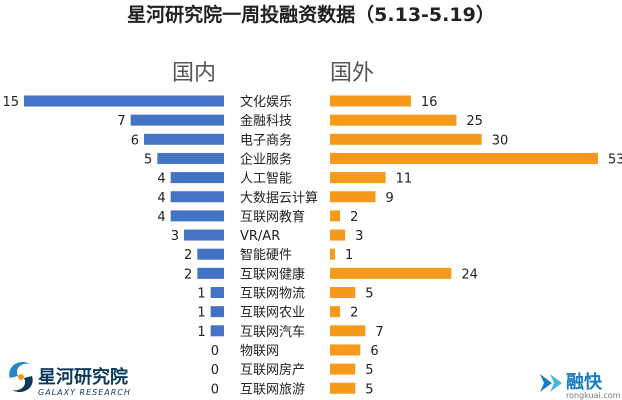 This screenshot has width=622, height=400. What do you see at coordinates (584, 382) in the screenshot?
I see `rongkuai-logo-name: 融快` at bounding box center [584, 382].